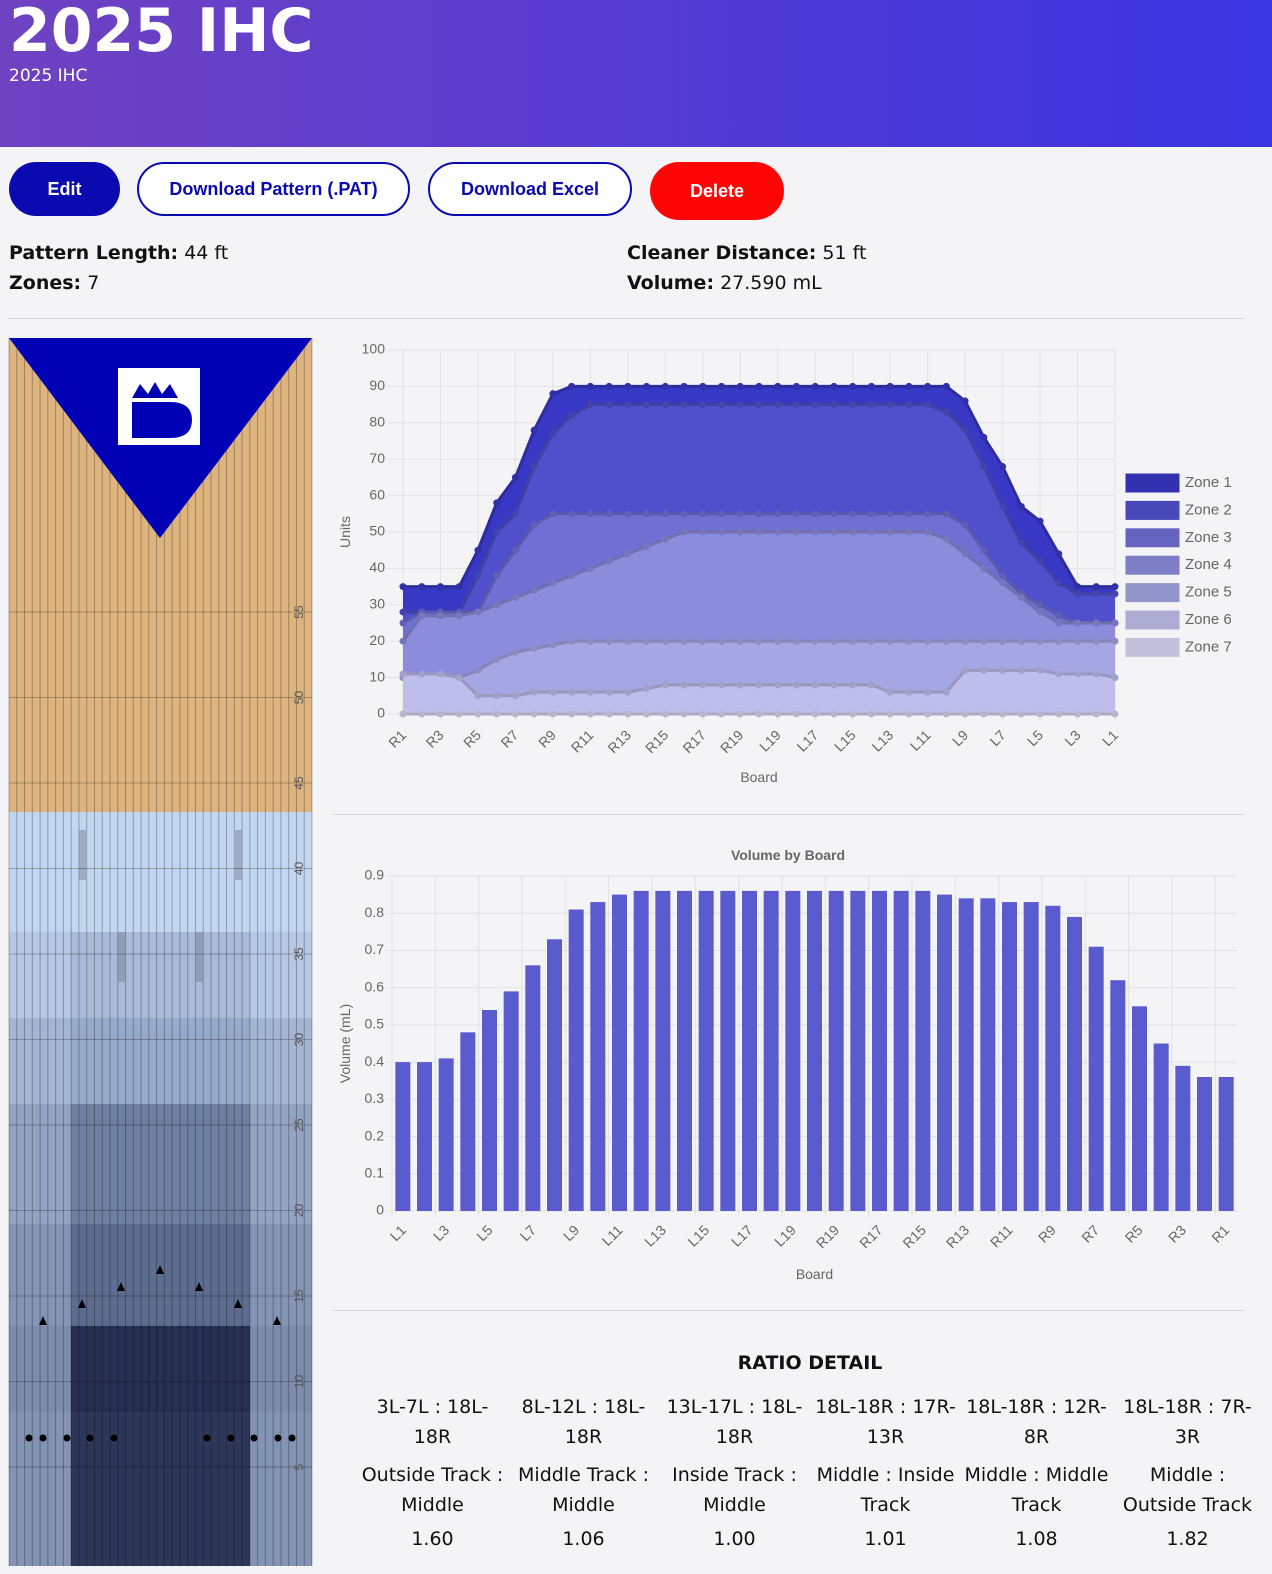 This screenshot has height=1574, width=1272. I want to click on x-tick-label: L11, so click(920, 740).